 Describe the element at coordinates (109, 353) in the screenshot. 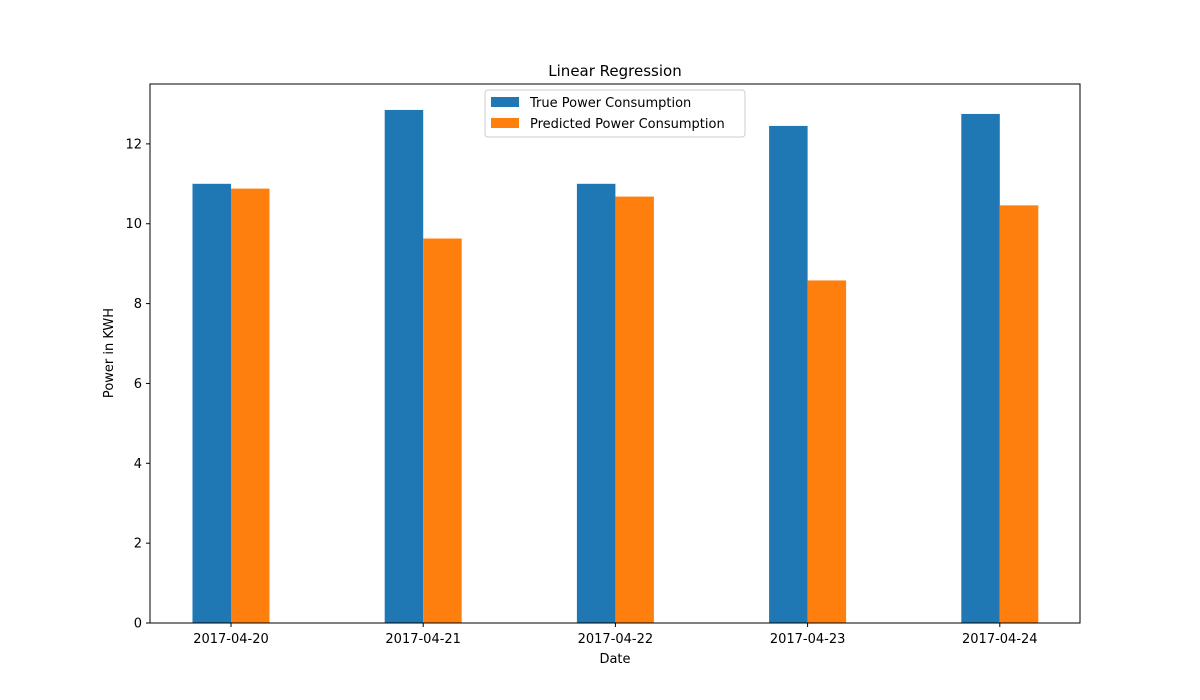

I see `y-axis-label: Power in KWH` at that location.